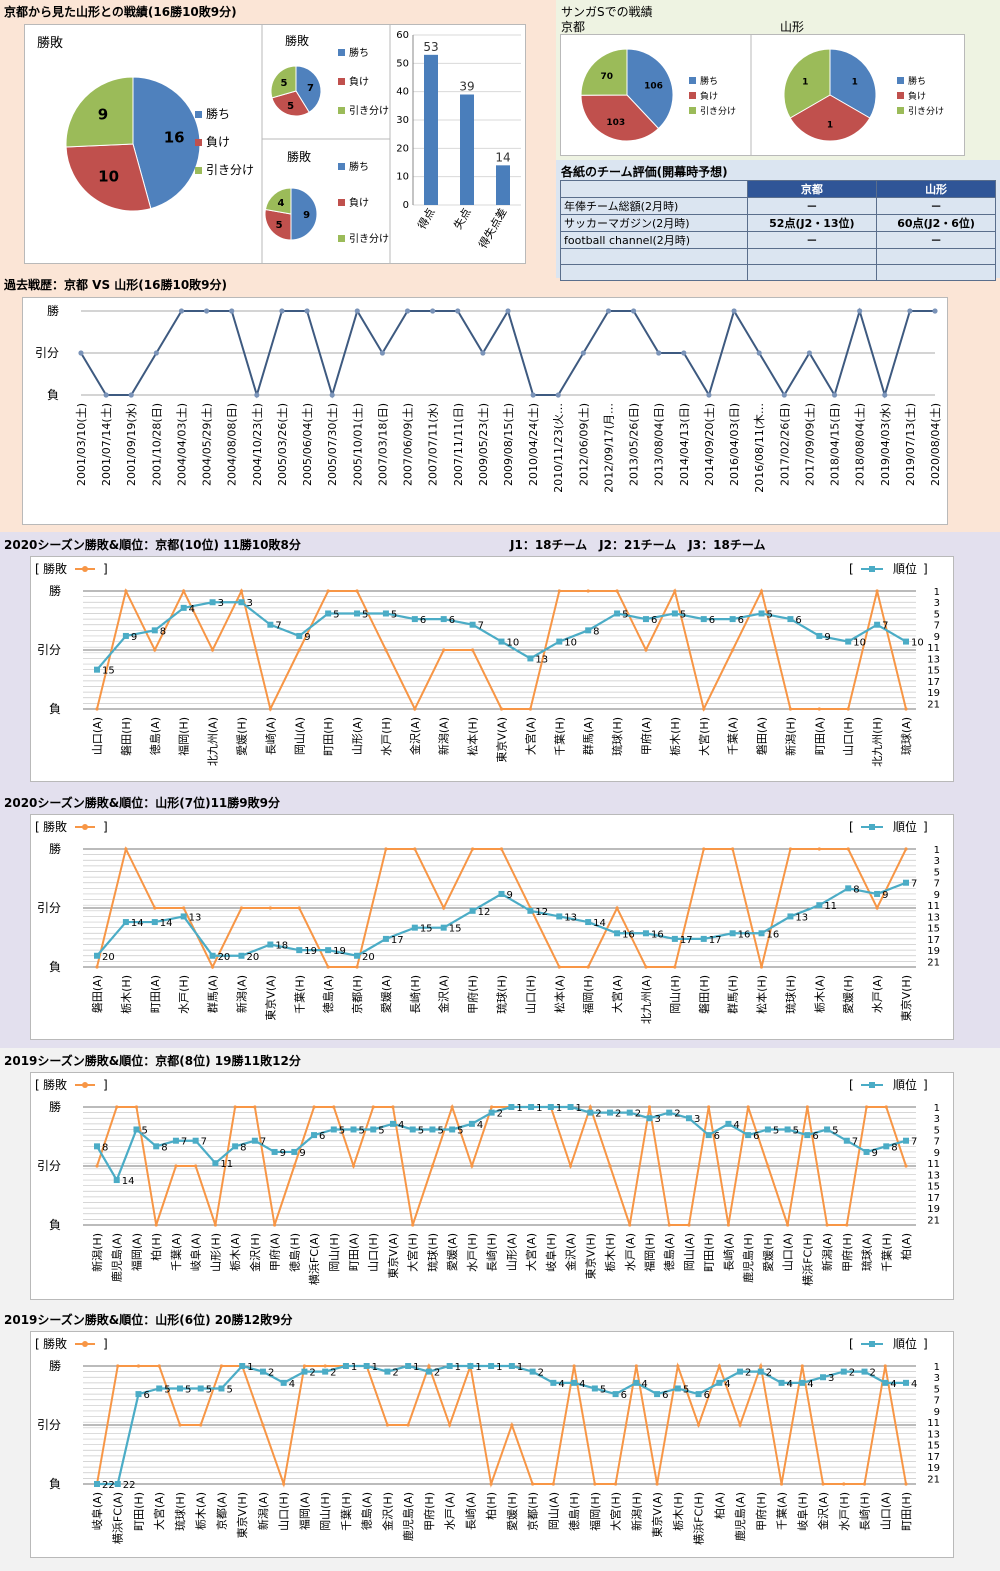  What do you see at coordinates (599, 923) in the screenshot?
I see `rank-data-label: 14` at bounding box center [599, 923].